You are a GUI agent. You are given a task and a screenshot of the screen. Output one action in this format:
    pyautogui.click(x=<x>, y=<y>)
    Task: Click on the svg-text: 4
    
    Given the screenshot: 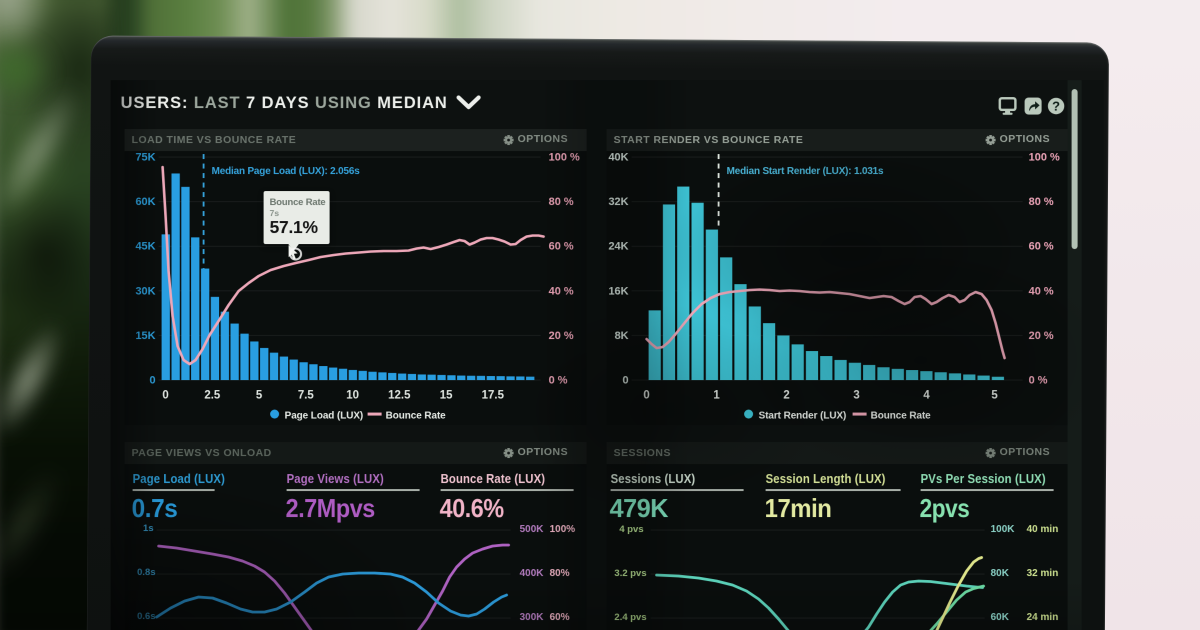 What is the action you would take?
    pyautogui.click(x=926, y=395)
    